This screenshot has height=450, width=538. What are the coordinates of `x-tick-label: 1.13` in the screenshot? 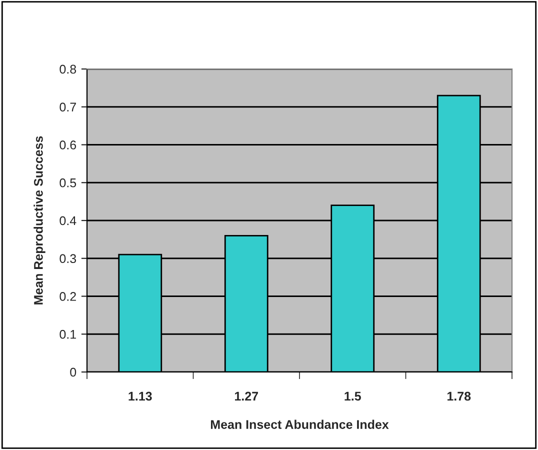 It's located at (140, 396).